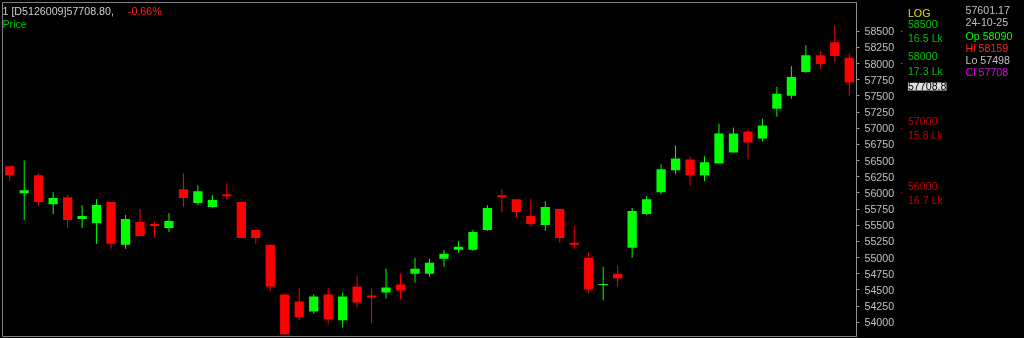 Image resolution: width=1024 pixels, height=338 pixels. What do you see at coordinates (145, 10) in the screenshot?
I see `annotation: -0.66%` at bounding box center [145, 10].